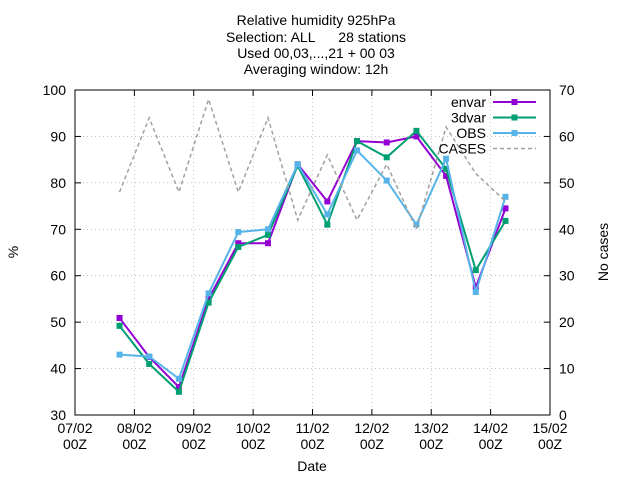 Image resolution: width=640 pixels, height=480 pixels. What do you see at coordinates (316, 20) in the screenshot?
I see `title-line-1: Relative humidity 925hPa` at bounding box center [316, 20].